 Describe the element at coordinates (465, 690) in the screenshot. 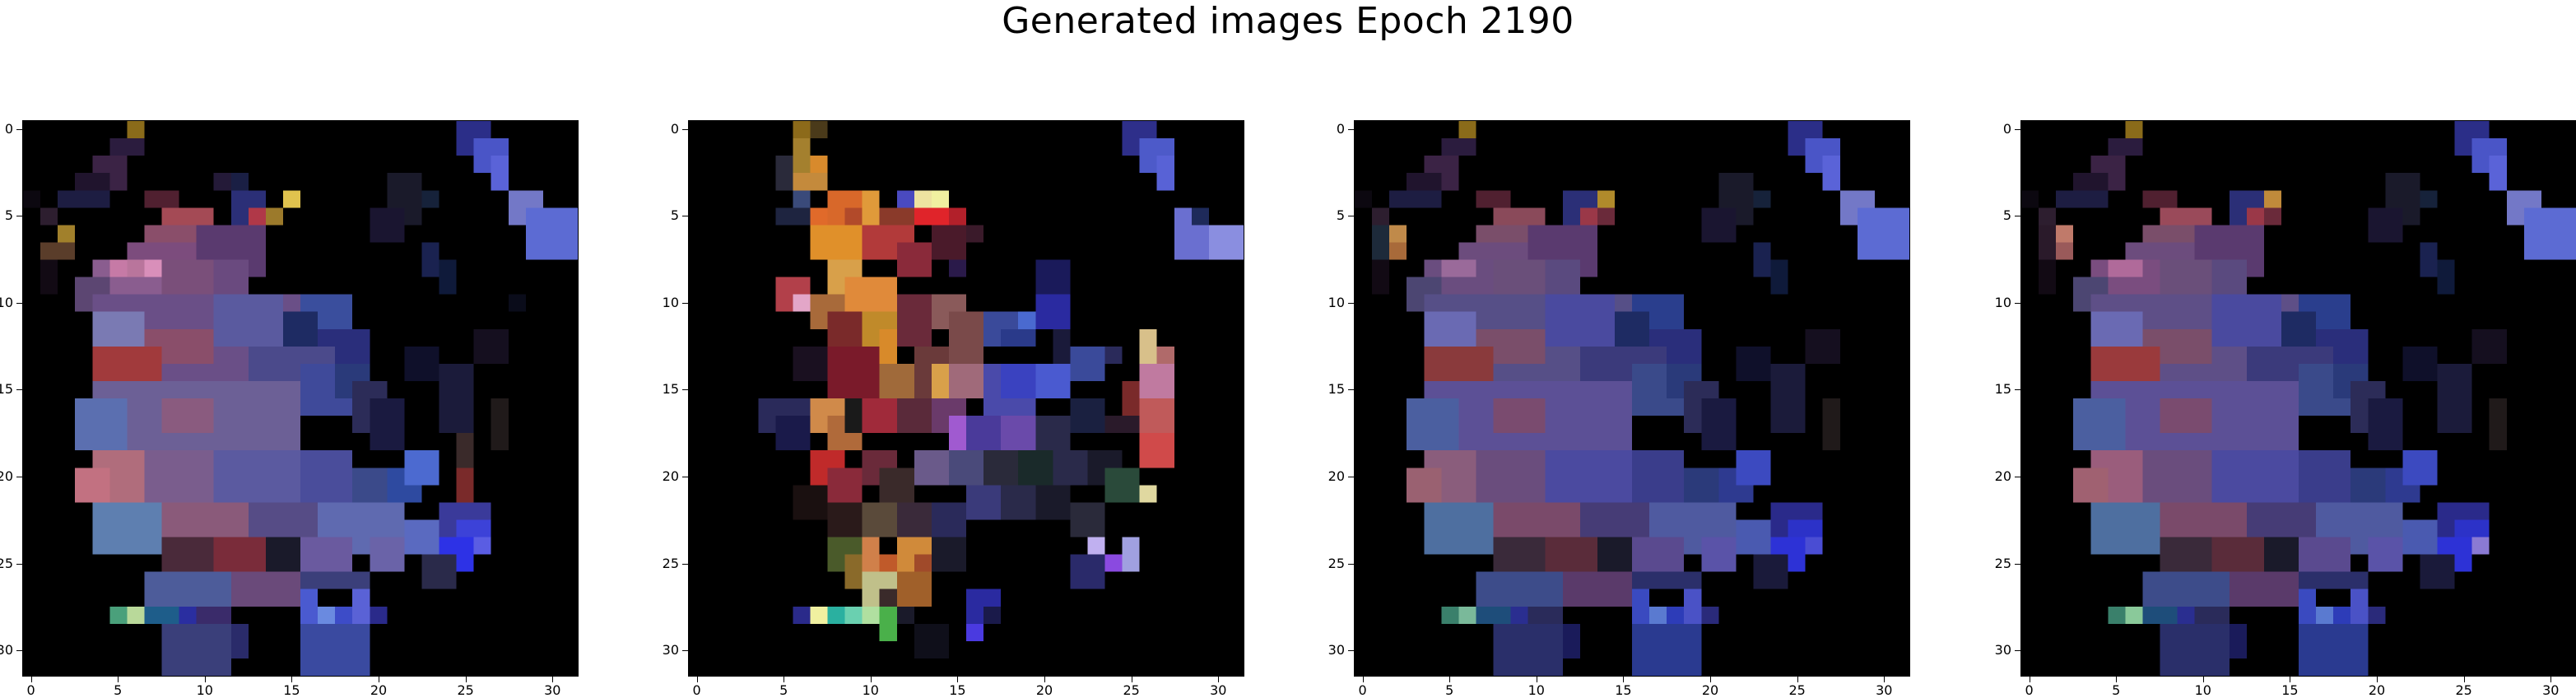

I see `x-tick-label: 25` at that location.